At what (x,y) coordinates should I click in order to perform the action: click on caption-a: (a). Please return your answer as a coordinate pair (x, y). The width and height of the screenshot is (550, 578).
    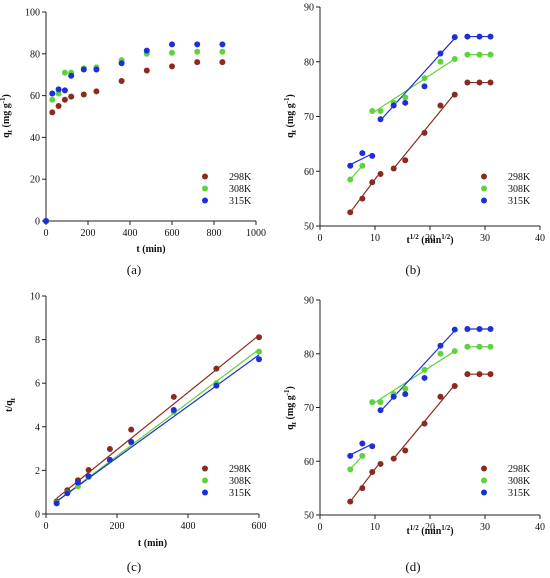
    Looking at the image, I should click on (134, 269).